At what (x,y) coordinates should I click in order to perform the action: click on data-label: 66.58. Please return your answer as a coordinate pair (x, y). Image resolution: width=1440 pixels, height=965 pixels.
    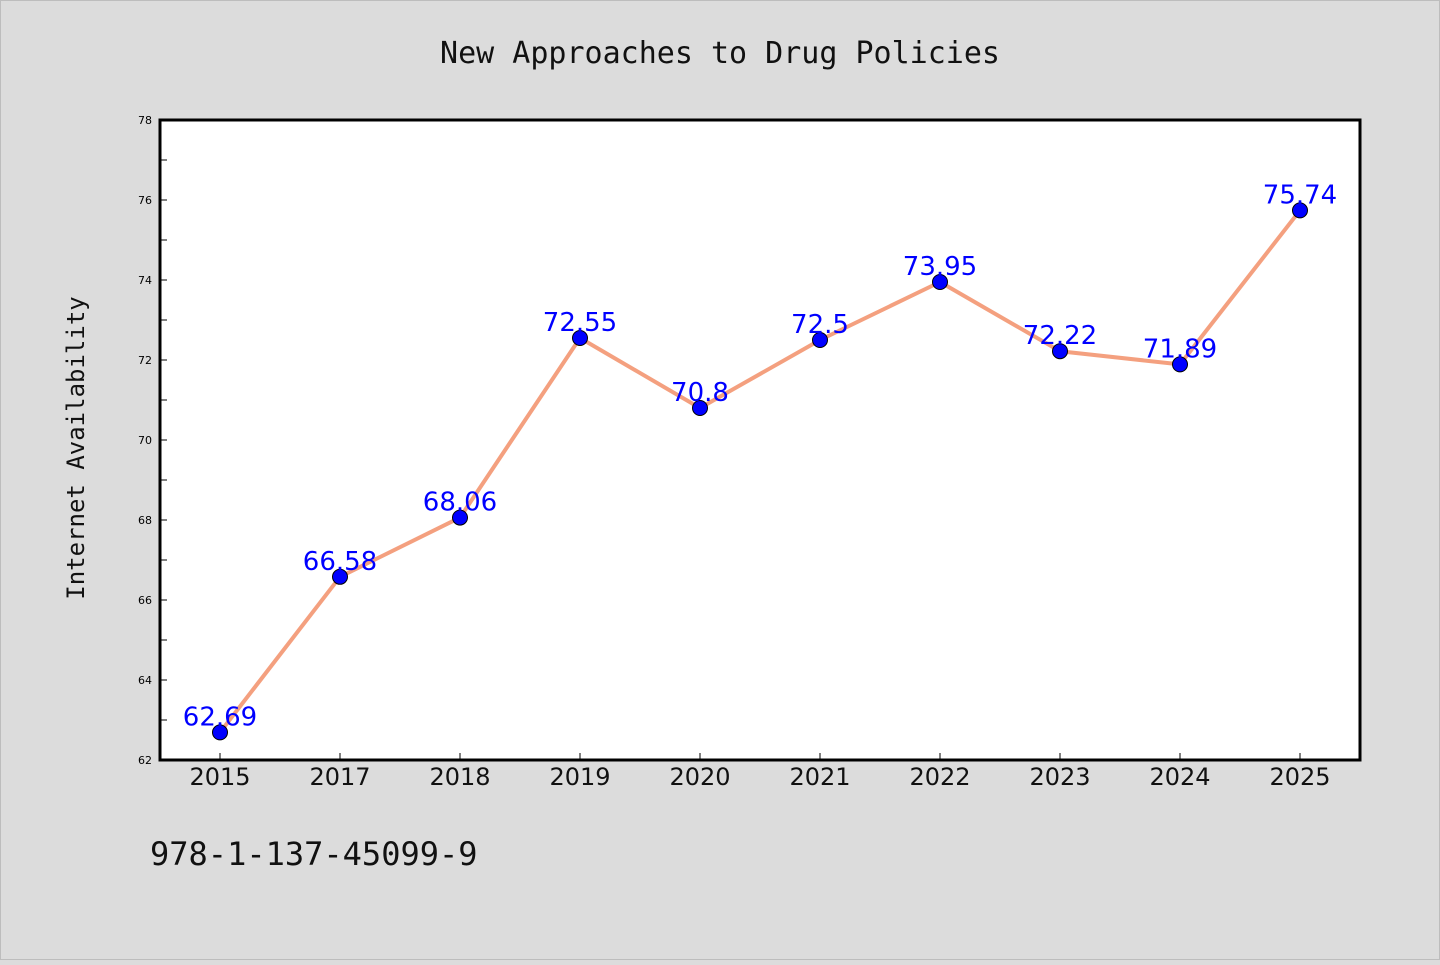
    Looking at the image, I should click on (340, 562).